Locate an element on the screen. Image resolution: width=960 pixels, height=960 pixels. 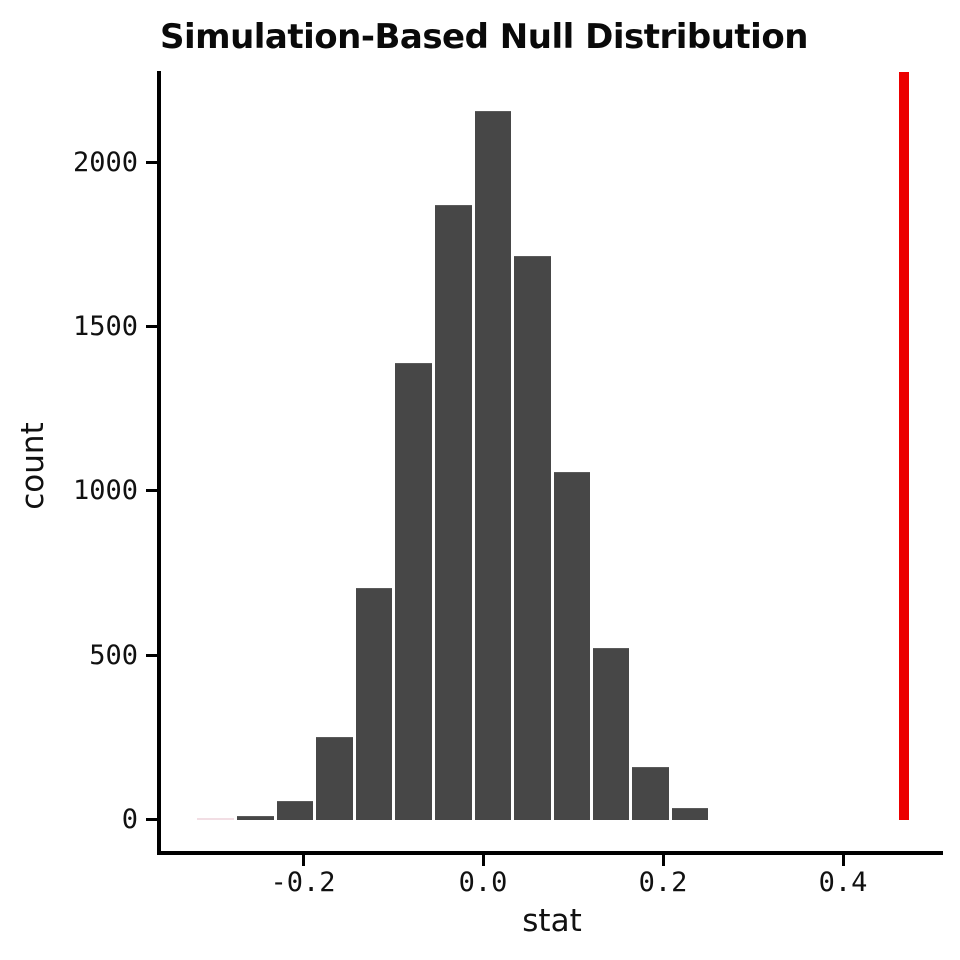
x-tick-label: 0.2 is located at coordinates (663, 882).